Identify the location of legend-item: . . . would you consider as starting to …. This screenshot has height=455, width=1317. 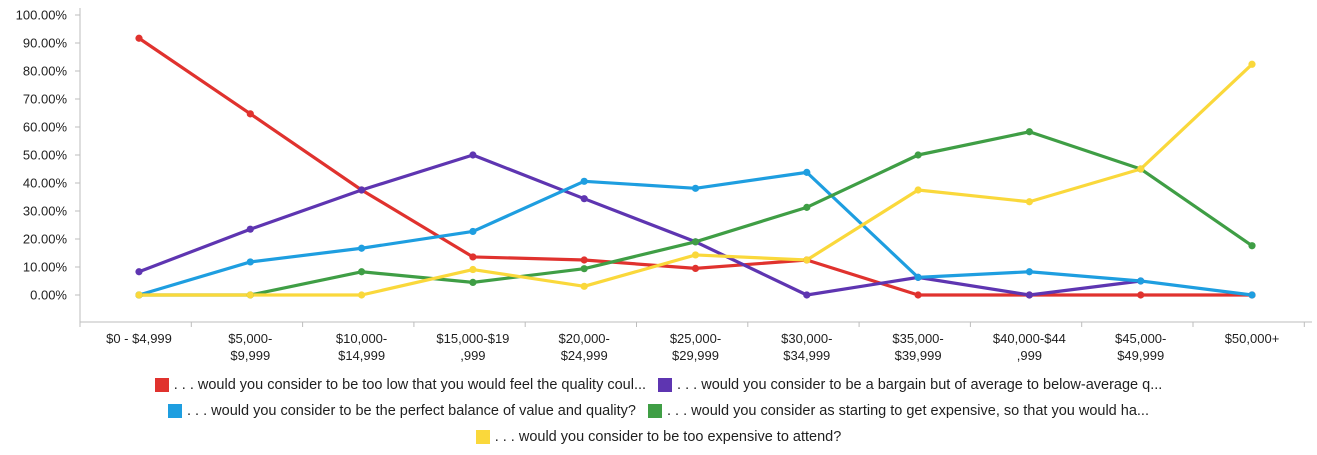
(898, 411).